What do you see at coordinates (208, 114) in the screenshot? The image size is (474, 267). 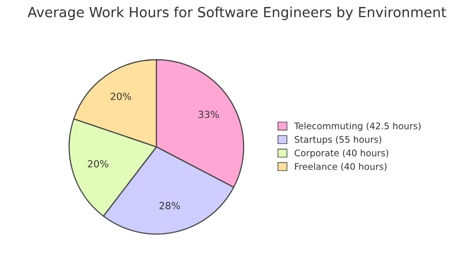 I see `data-label: 33%` at bounding box center [208, 114].